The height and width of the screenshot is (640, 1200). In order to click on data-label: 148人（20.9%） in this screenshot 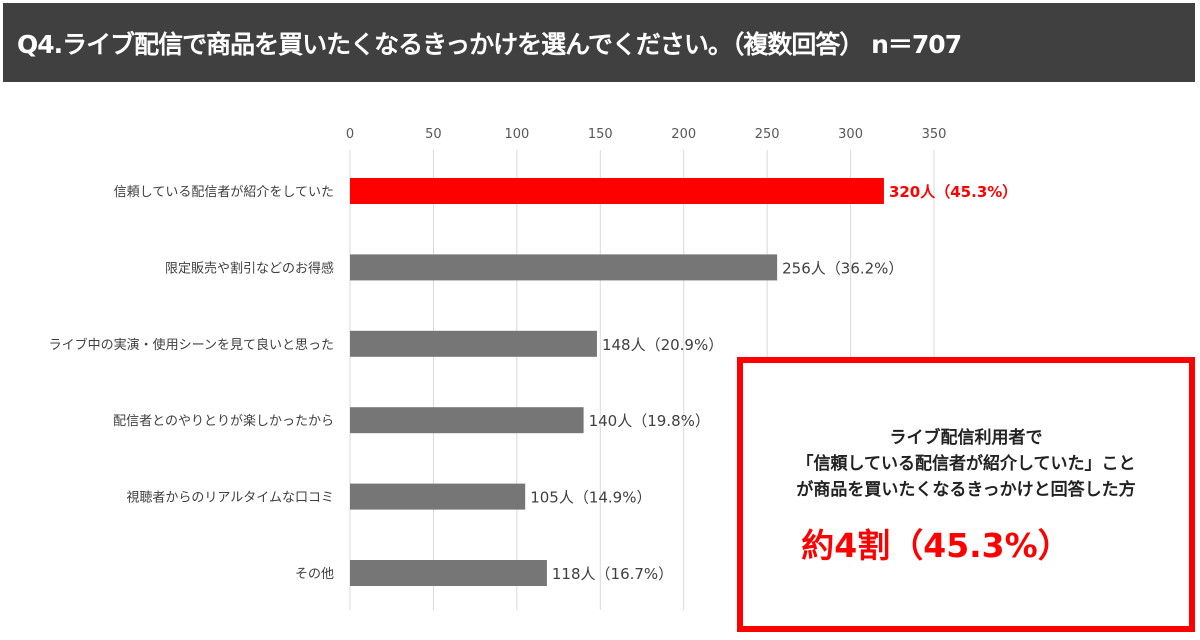, I will do `click(662, 345)`.